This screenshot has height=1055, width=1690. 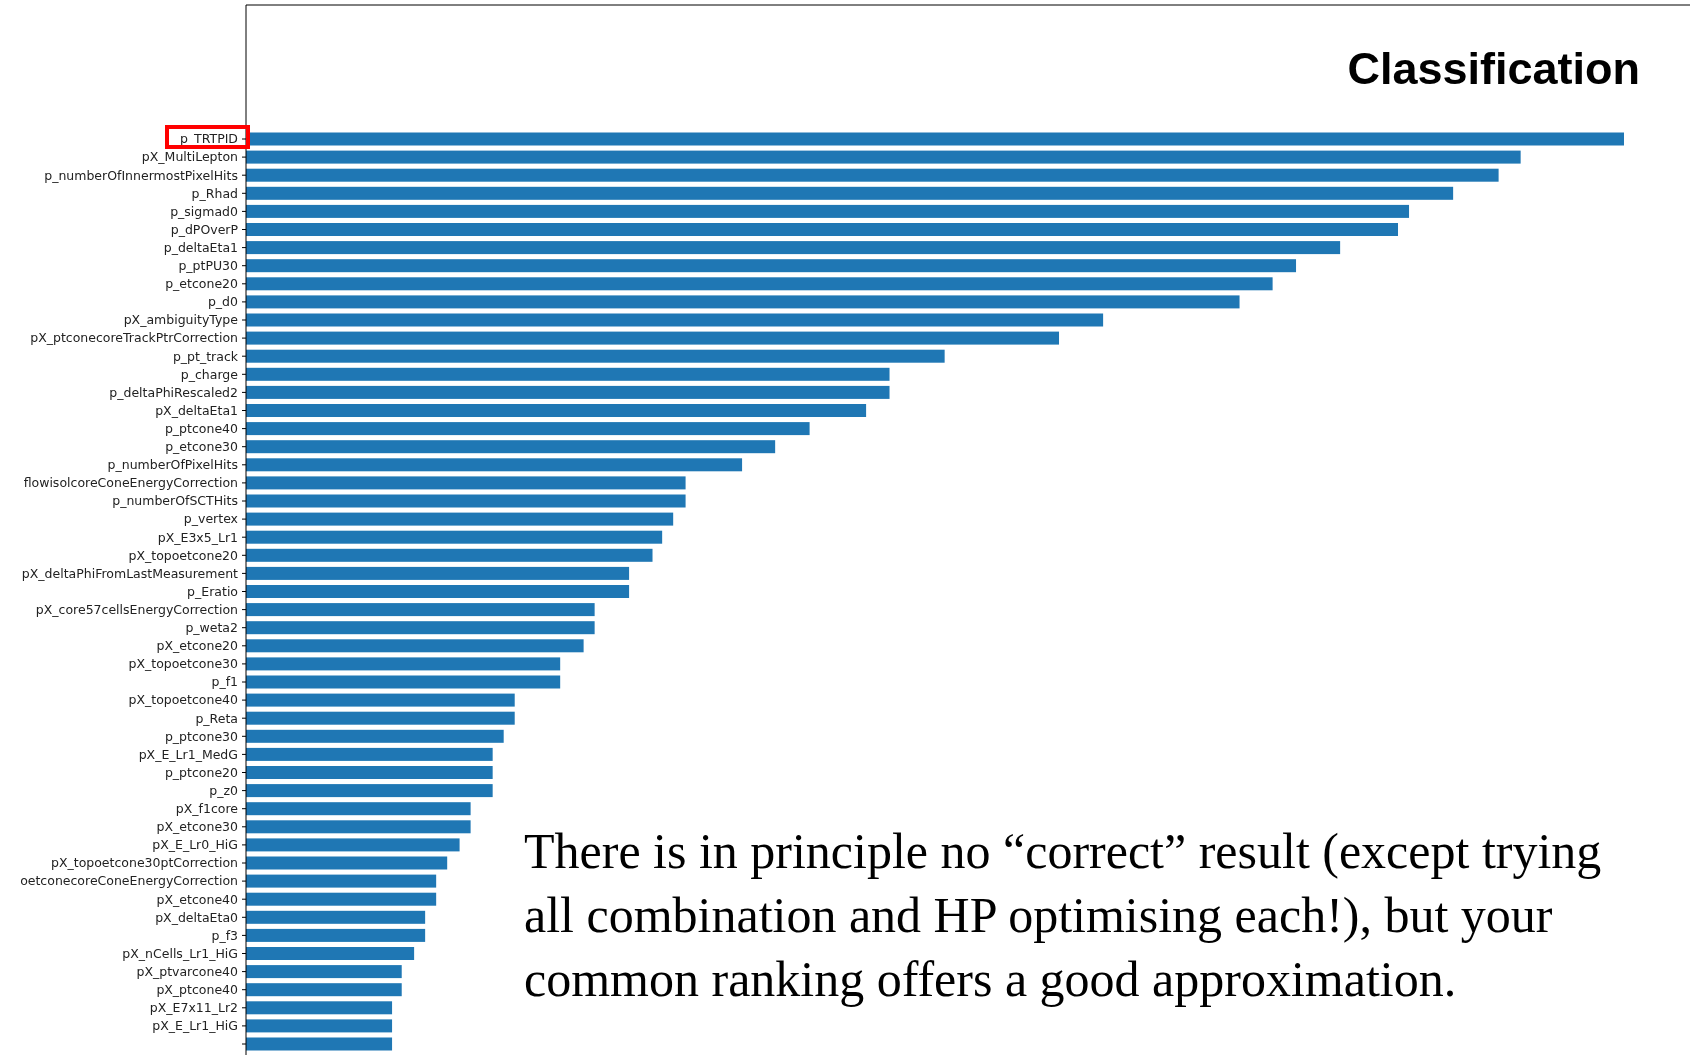 I want to click on y-tick-label: pX_E_Lr1_MedG, so click(x=188, y=754).